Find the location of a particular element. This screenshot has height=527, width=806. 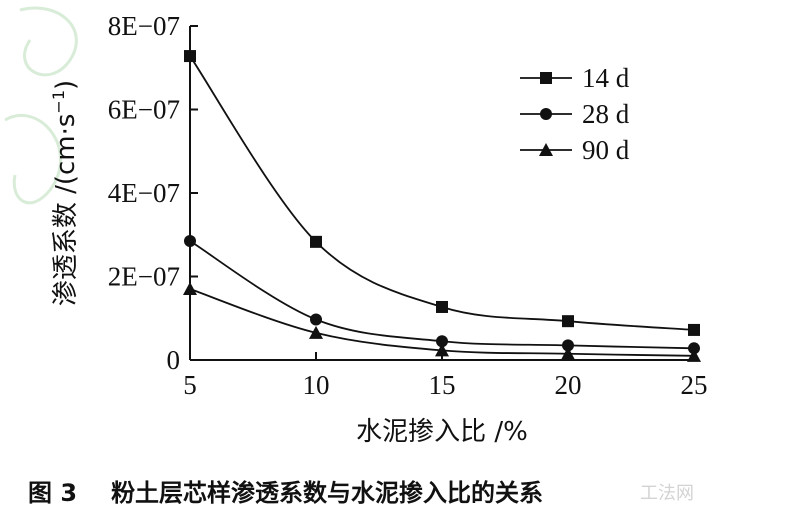

legend-marker-28d is located at coordinates (546, 114).